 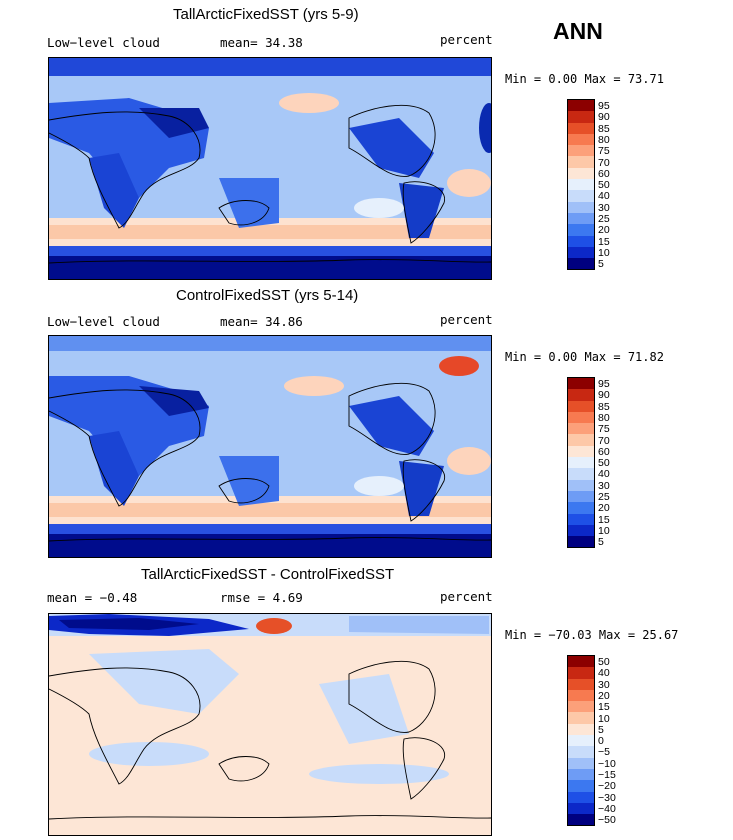 What do you see at coordinates (261, 597) in the screenshot?
I see `panel-3-rmse-label: rmse = 4.69` at bounding box center [261, 597].